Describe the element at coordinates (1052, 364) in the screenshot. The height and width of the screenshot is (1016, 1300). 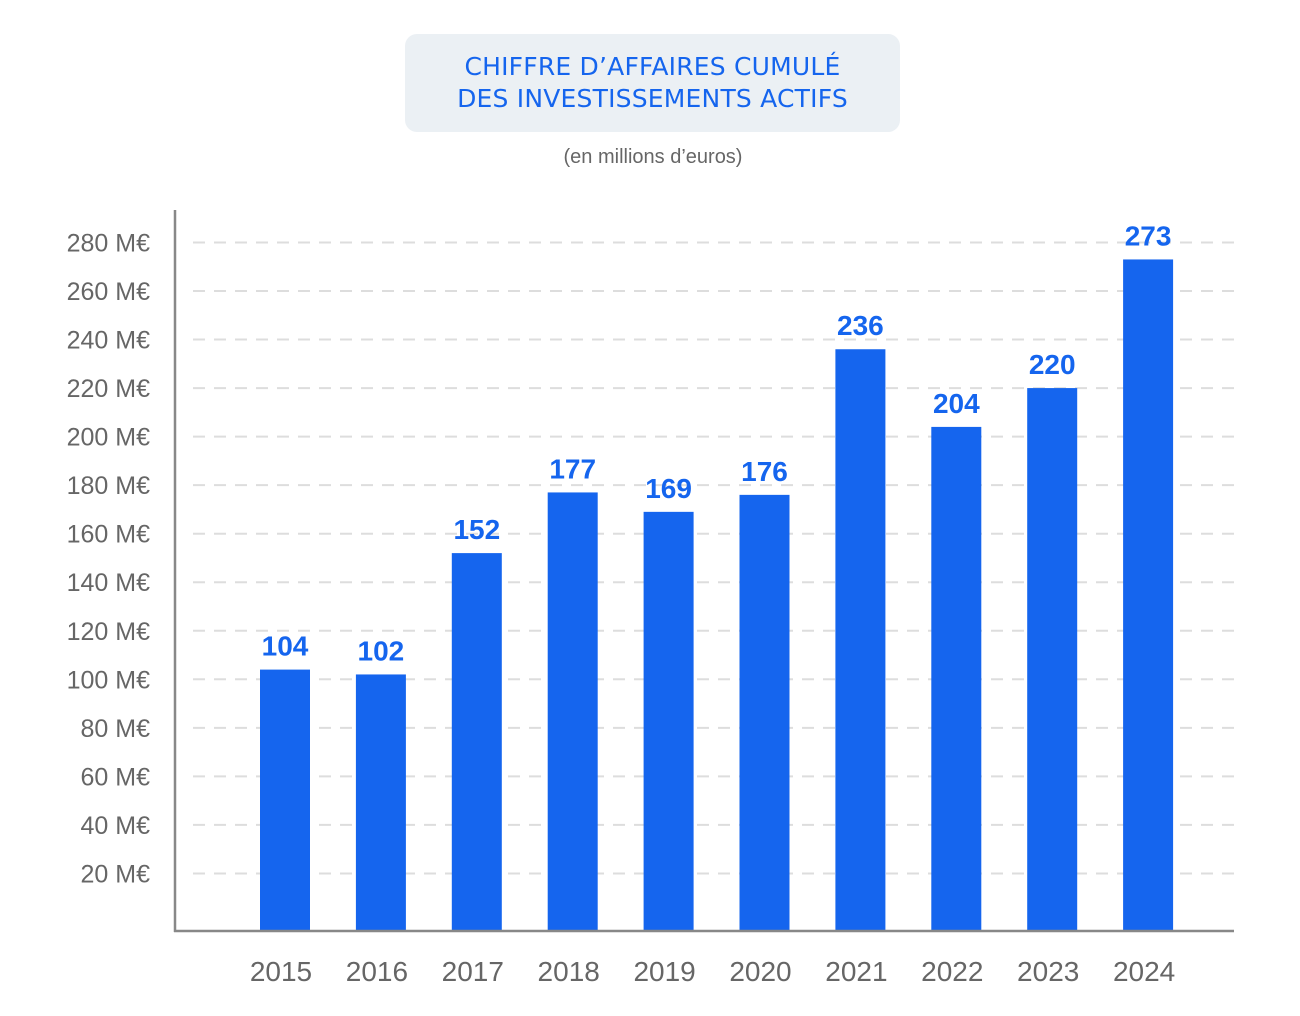
I see `data-label: 220` at that location.